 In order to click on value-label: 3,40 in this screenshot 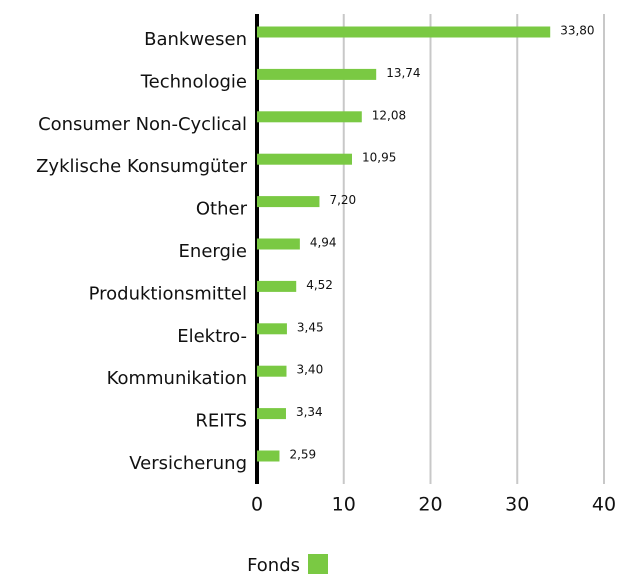, I will do `click(309, 370)`.